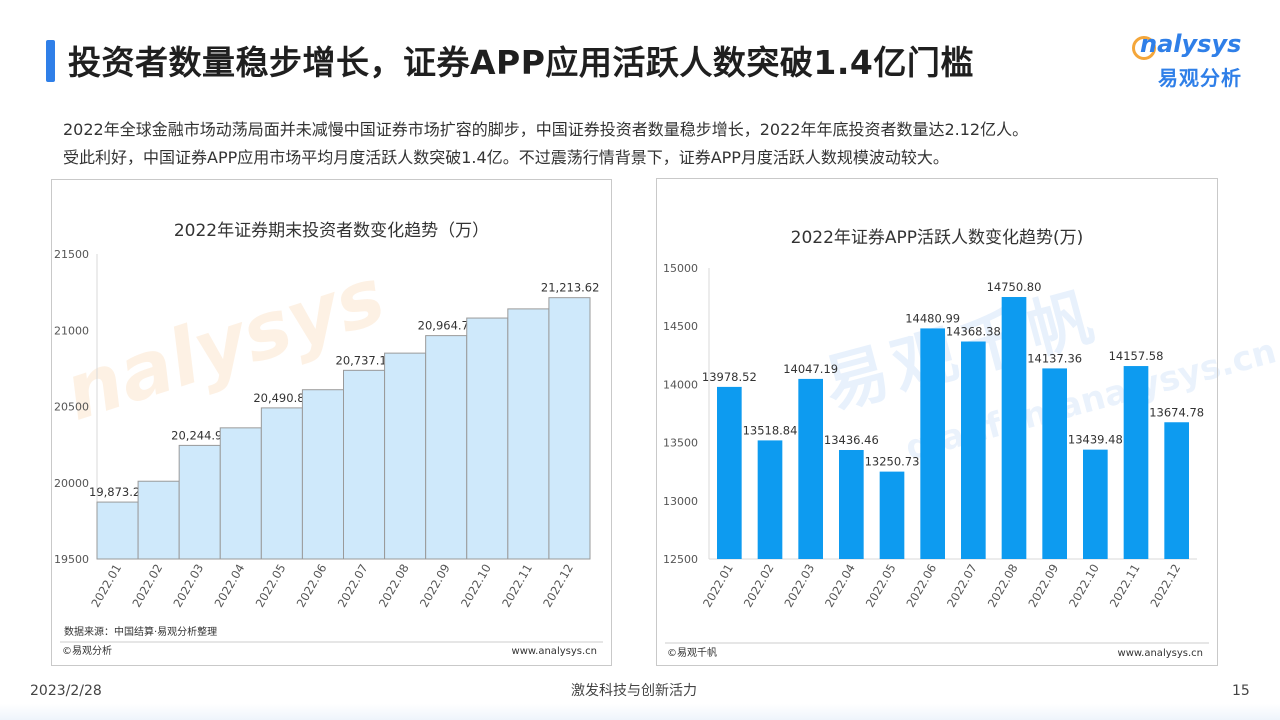 The image size is (1280, 720). What do you see at coordinates (1136, 356) in the screenshot?
I see `data-label: 14157.58` at bounding box center [1136, 356].